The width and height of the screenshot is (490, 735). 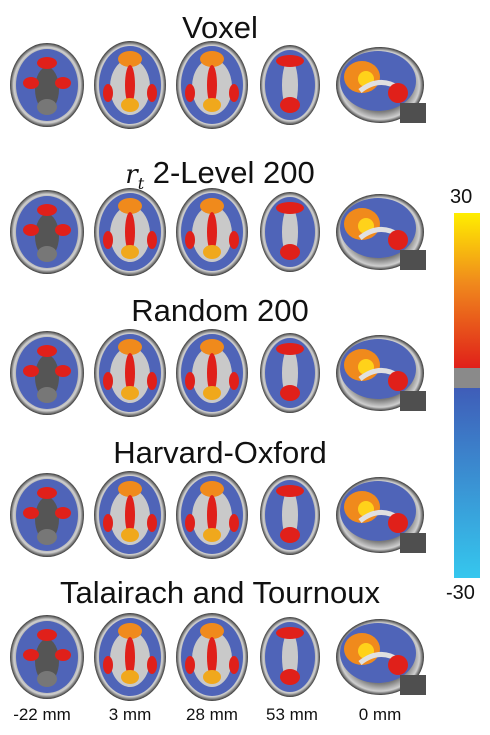 I want to click on row-title-voxel: Voxel, so click(x=220, y=27).